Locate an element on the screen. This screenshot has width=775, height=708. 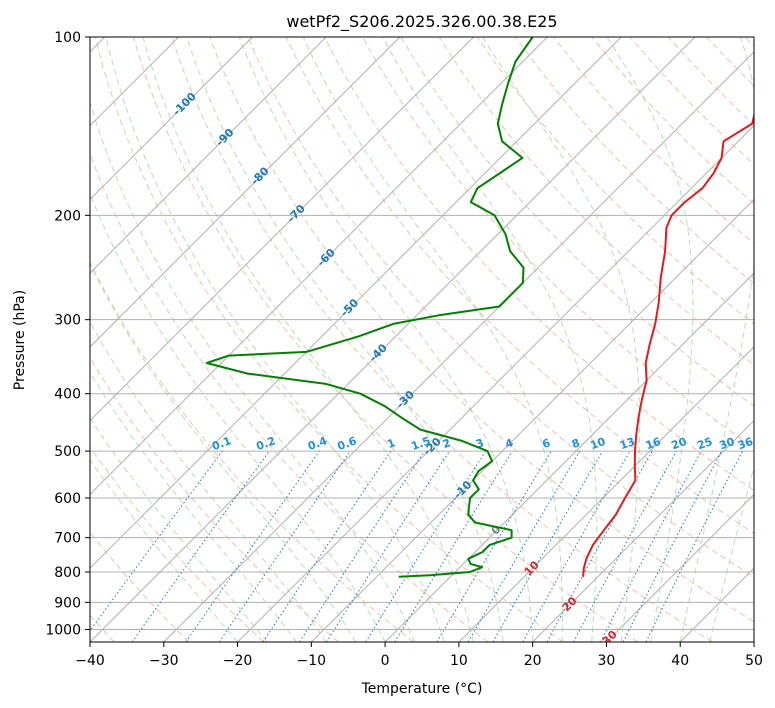
x-tick-label: 0 is located at coordinates (385, 661).